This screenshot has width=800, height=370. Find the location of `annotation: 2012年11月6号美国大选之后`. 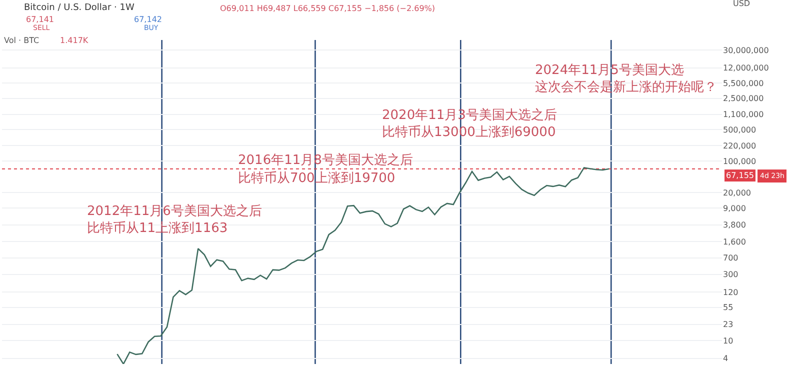

annotation: 2012年11月6号美国大选之后 is located at coordinates (174, 211).